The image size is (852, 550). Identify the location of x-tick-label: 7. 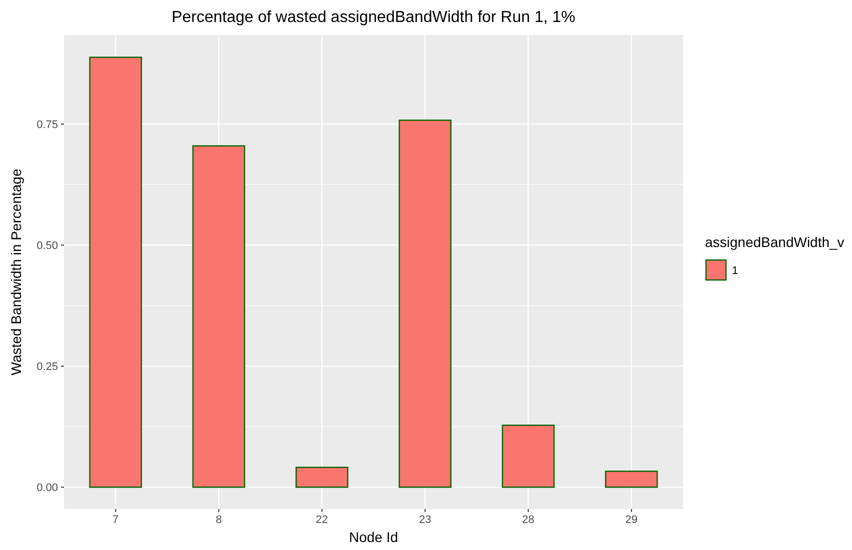
(115, 520).